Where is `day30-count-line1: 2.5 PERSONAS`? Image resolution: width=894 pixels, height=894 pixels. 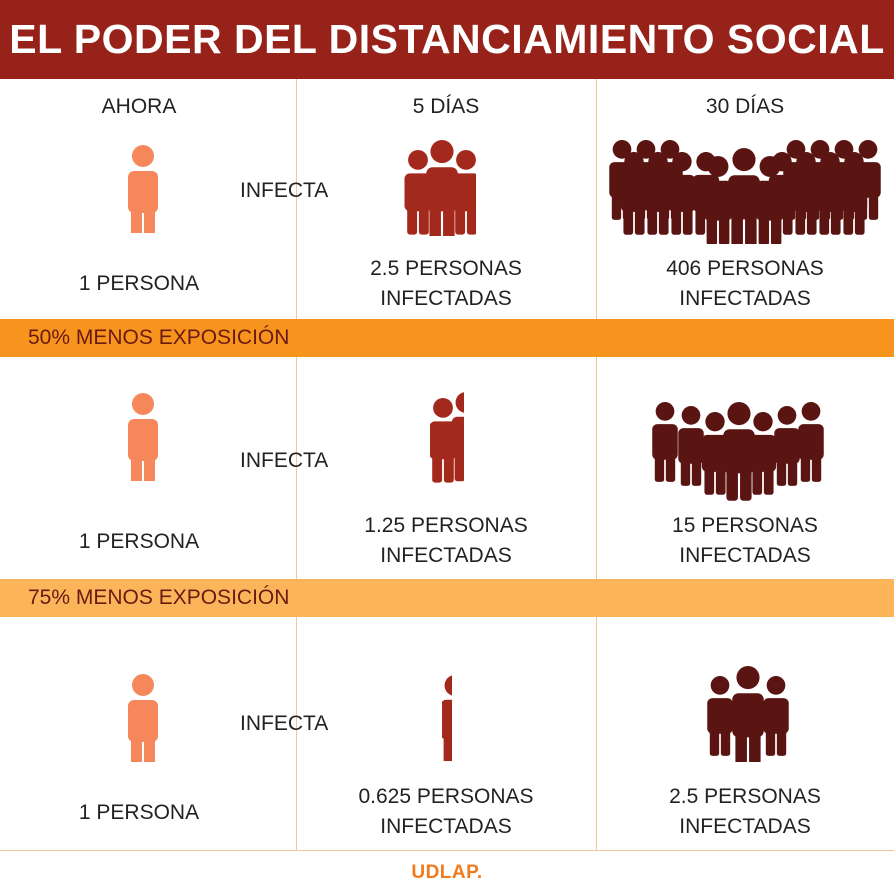
day30-count-line1: 2.5 PERSONAS is located at coordinates (745, 796).